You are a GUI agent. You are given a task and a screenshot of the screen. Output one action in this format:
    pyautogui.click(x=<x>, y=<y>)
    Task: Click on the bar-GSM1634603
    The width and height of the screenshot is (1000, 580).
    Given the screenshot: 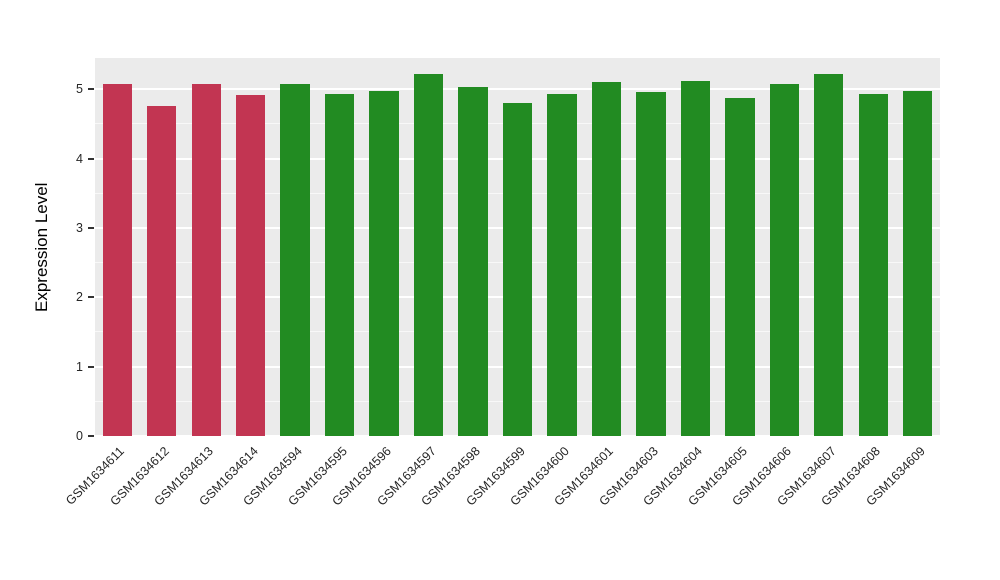 What is the action you would take?
    pyautogui.click(x=651, y=264)
    